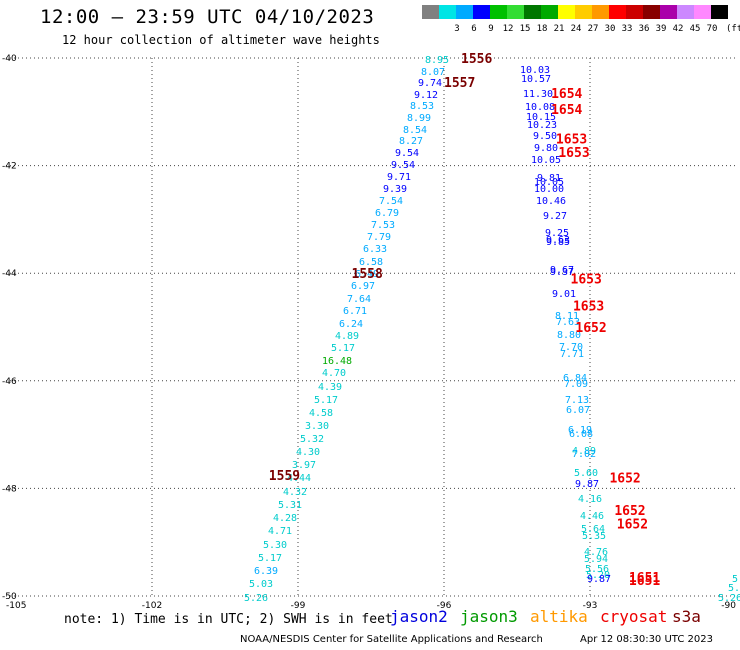  Describe the element at coordinates (525, 29) in the screenshot. I see `legend-label: 15` at that location.